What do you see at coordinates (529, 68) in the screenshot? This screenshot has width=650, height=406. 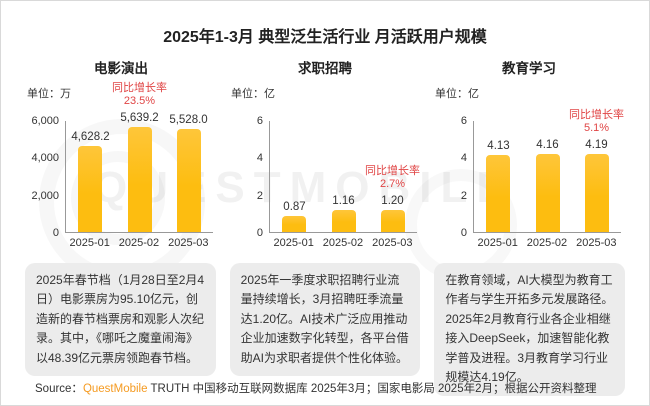 I see `chart-title: 教育学习` at bounding box center [529, 68].